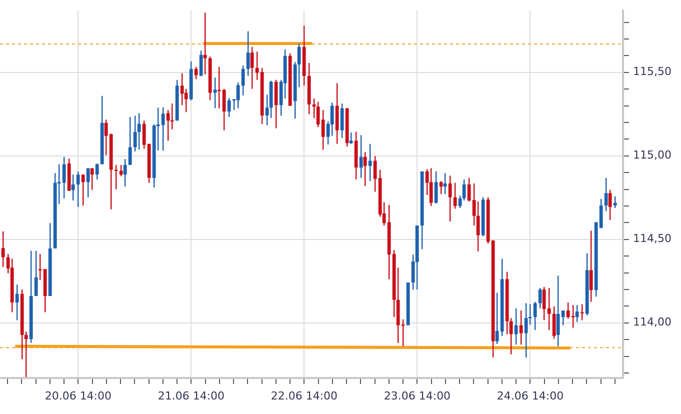 The height and width of the screenshot is (414, 681). What do you see at coordinates (652, 71) in the screenshot?
I see `y-tick-label: 115,50` at bounding box center [652, 71].